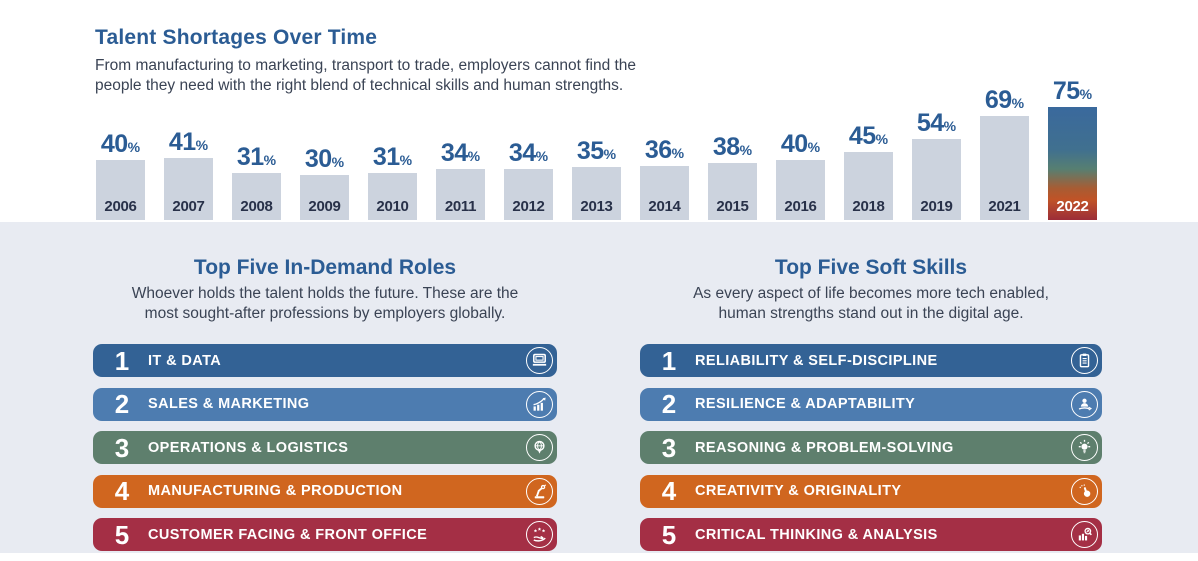 Image resolution: width=1198 pixels, height=561 pixels. I want to click on bar-year-label: 2014, so click(664, 206).